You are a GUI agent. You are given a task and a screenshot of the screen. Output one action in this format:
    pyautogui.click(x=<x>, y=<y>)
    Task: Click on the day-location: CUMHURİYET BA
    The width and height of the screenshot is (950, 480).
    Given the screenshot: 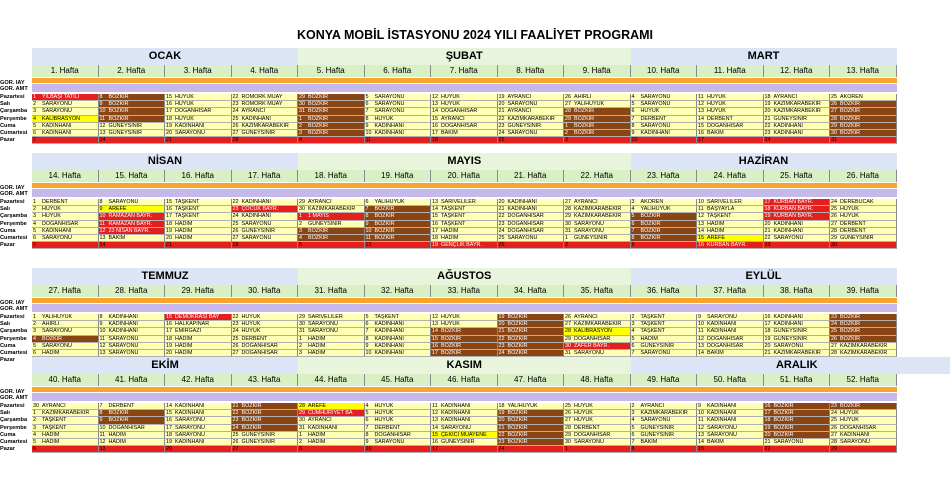 What is the action you would take?
    pyautogui.click(x=330, y=413)
    